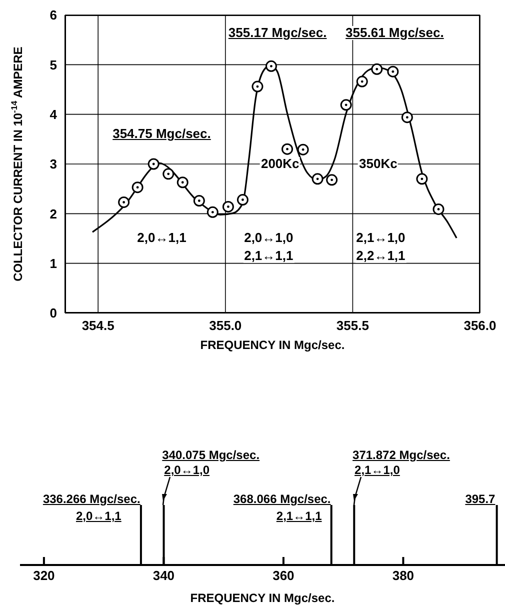  I want to click on annotation: 2,2↔1,1, so click(380, 255).